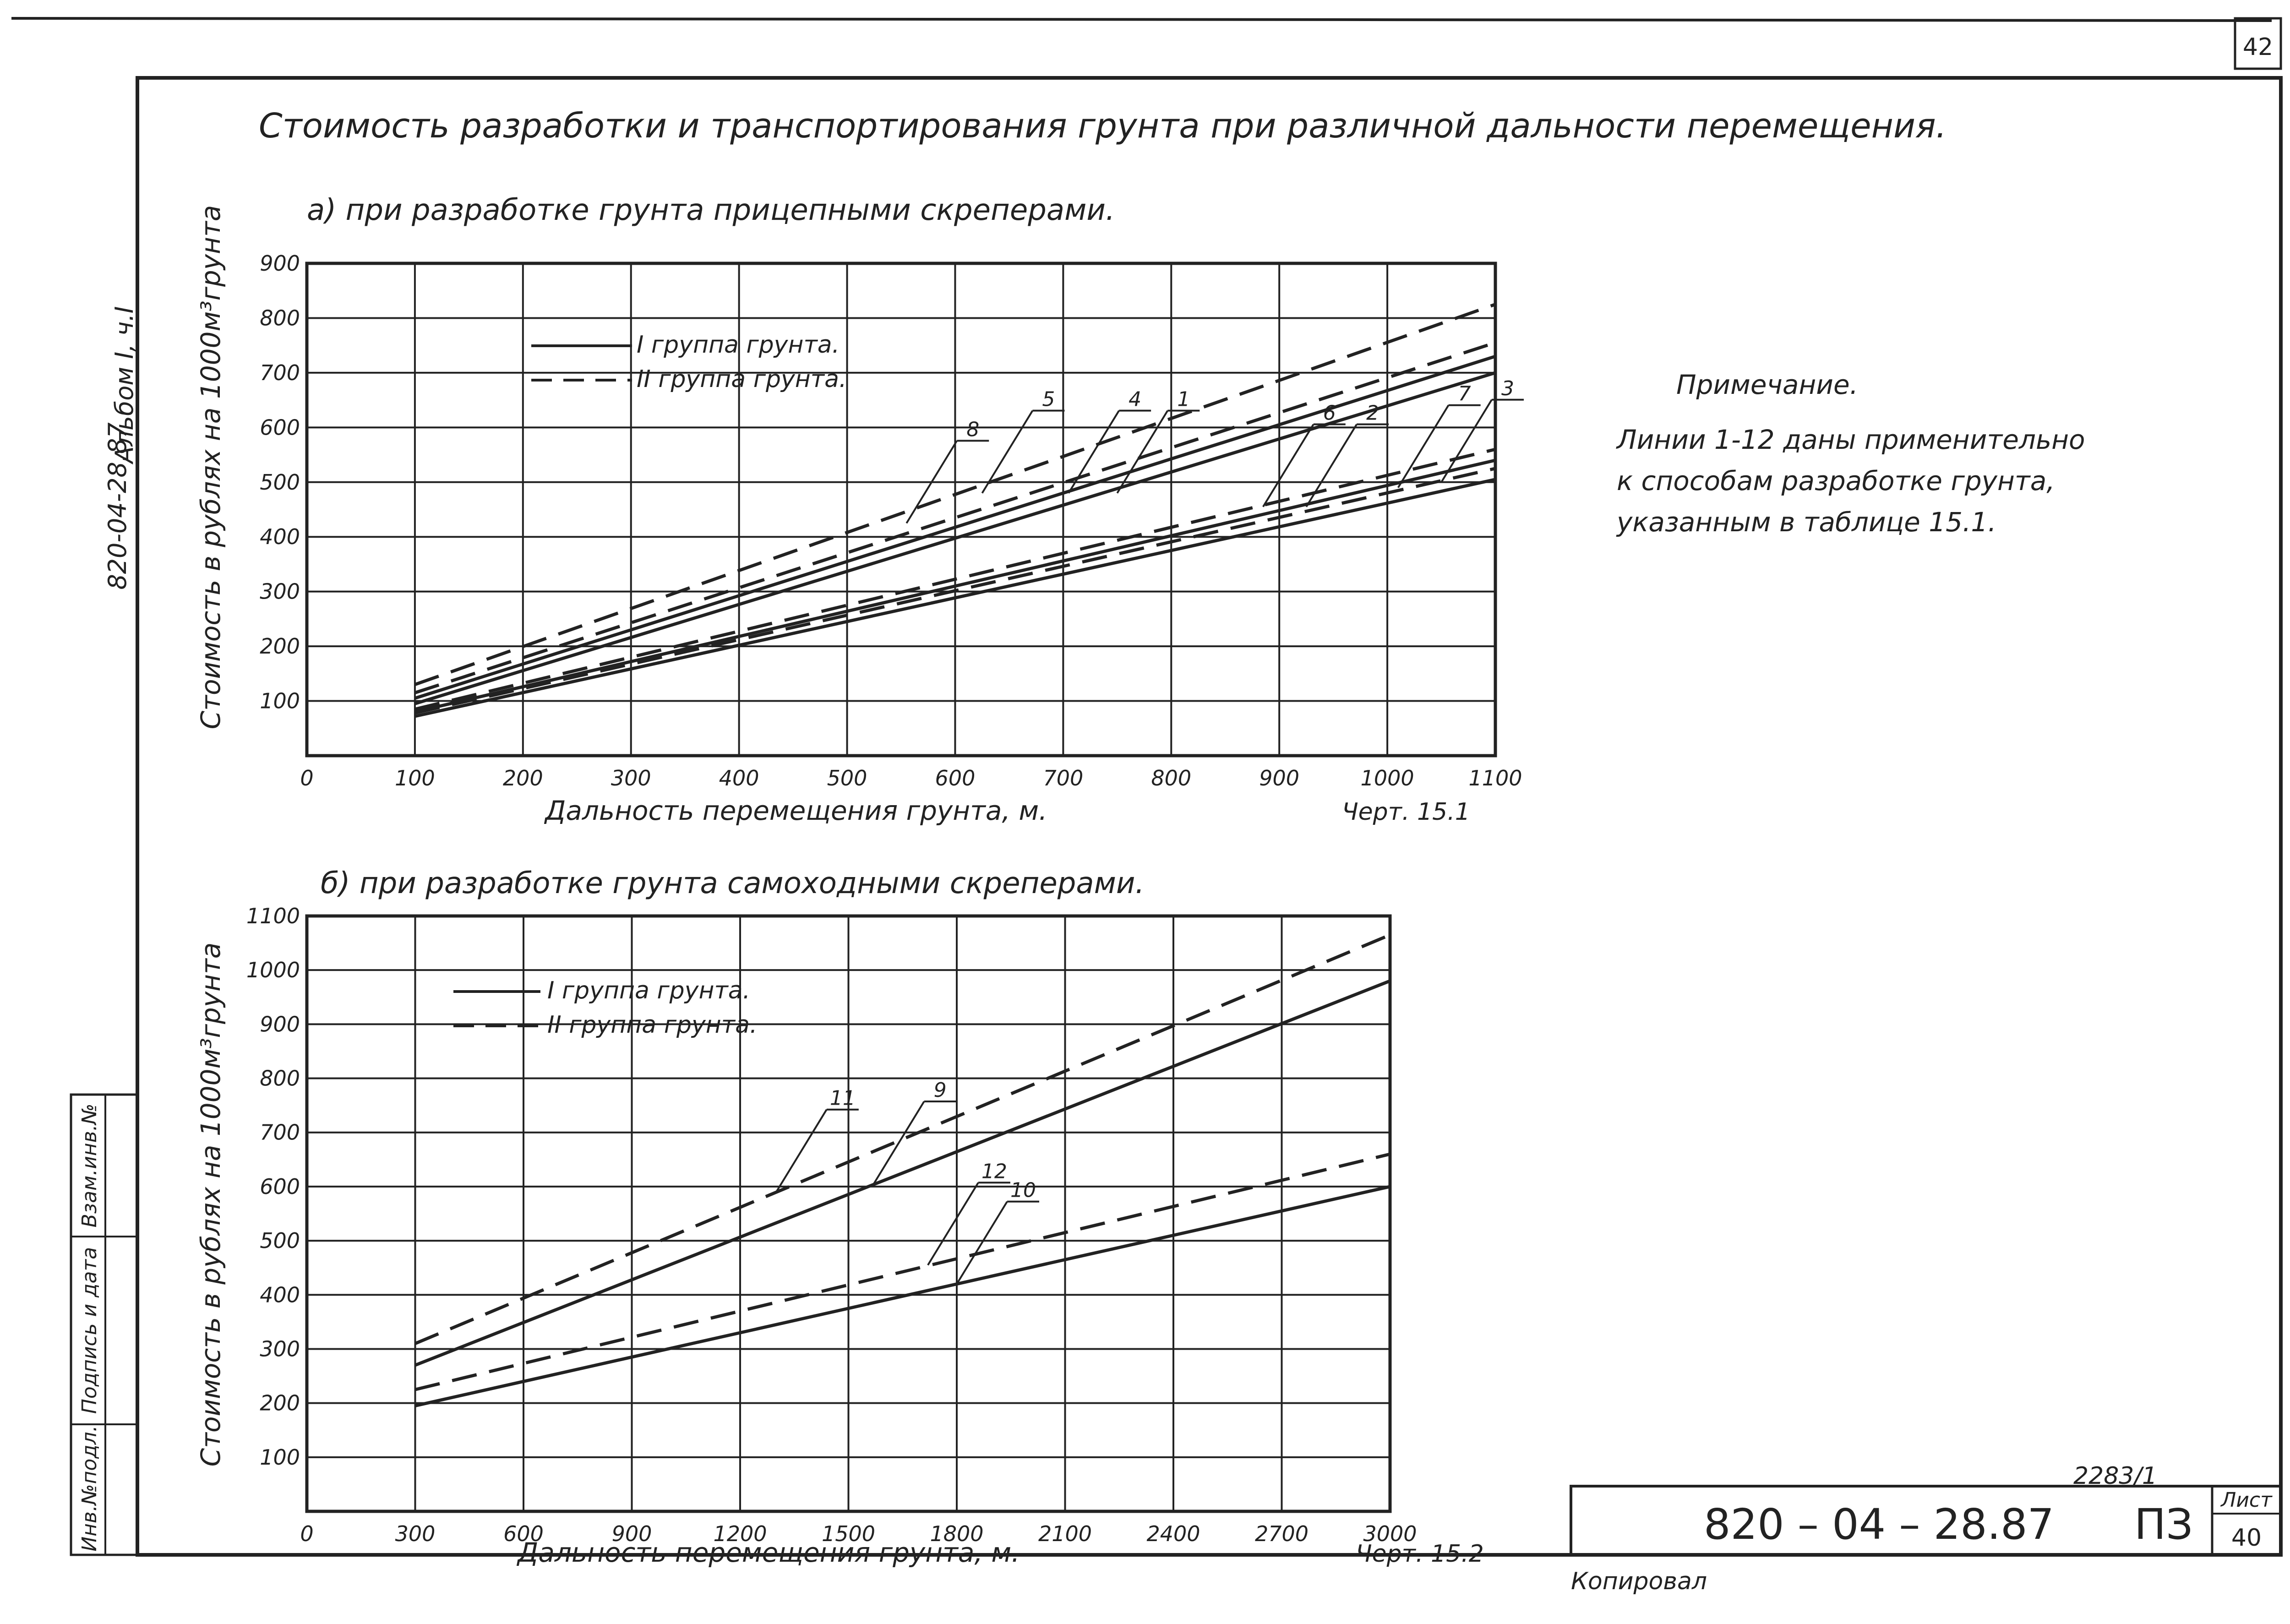  Describe the element at coordinates (911, 778) in the screenshot. I see `chart-1-x-ticks: 0 100 200 300 400 500 600 700 800 900 1000 1100` at that location.